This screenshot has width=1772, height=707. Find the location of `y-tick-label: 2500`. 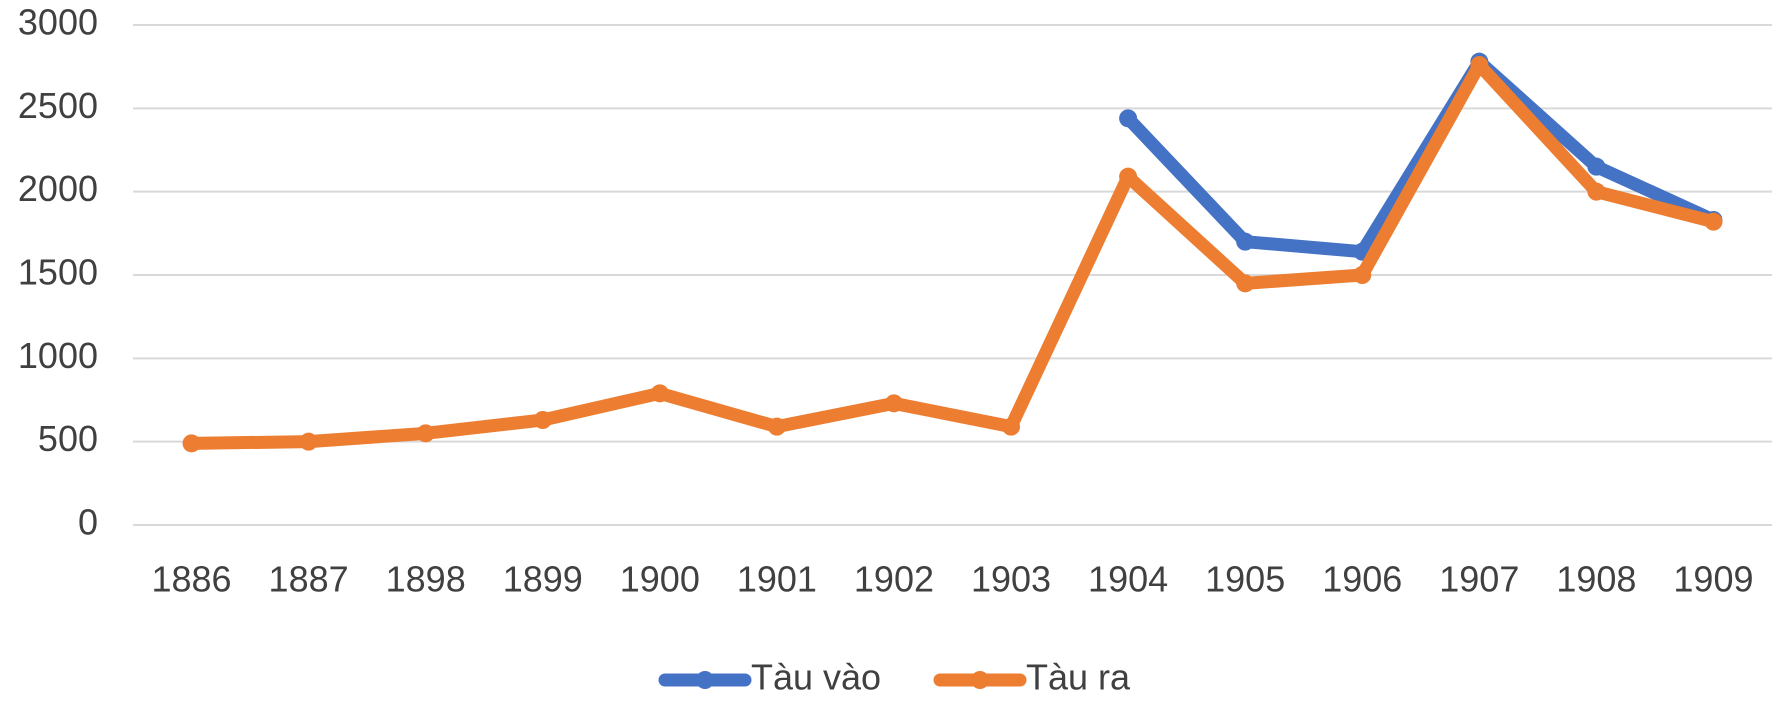

y-tick-label: 2500 is located at coordinates (58, 105).